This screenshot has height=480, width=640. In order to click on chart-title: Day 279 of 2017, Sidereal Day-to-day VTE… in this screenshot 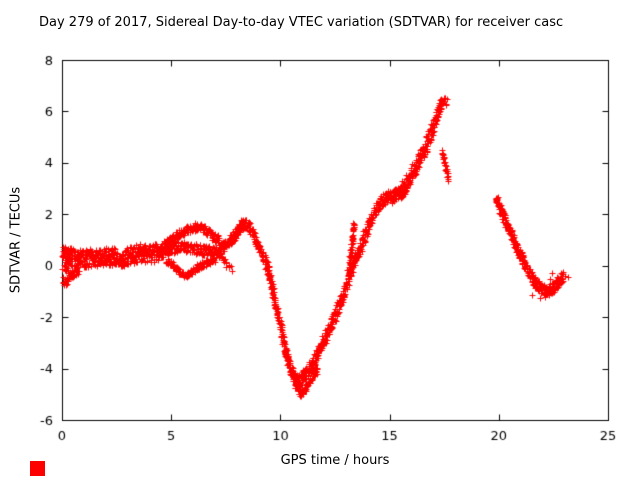, I will do `click(301, 22)`.